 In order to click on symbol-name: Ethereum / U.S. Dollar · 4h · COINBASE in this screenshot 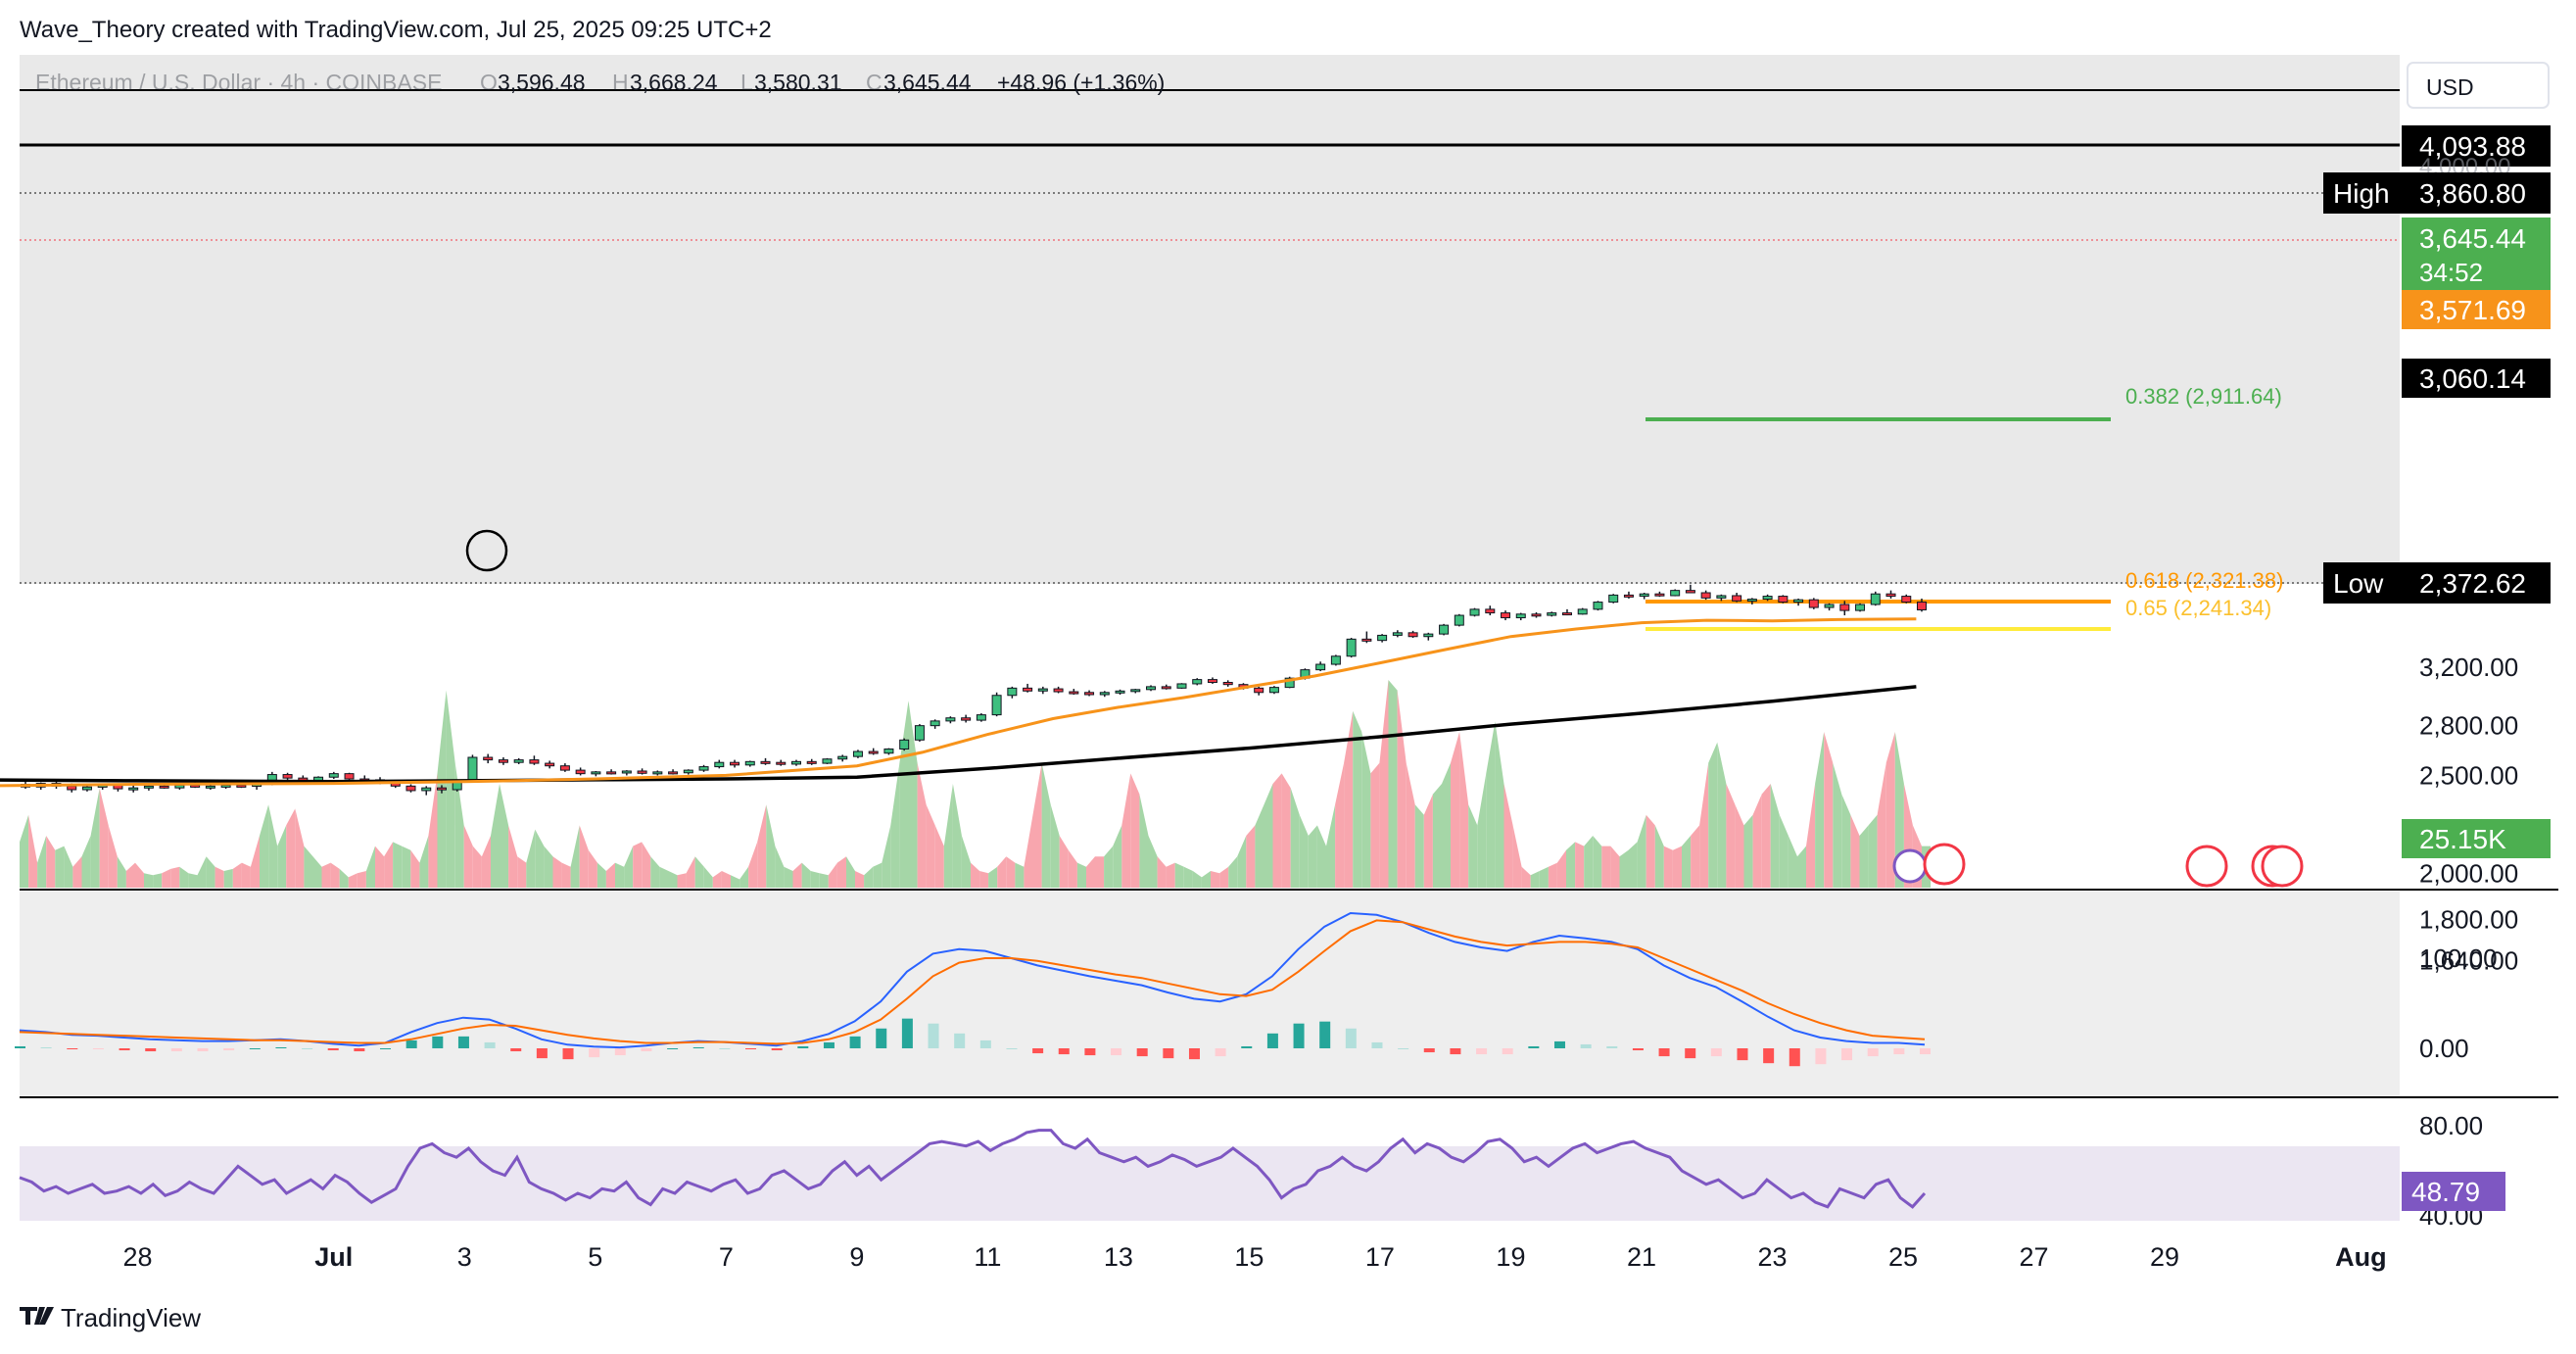, I will do `click(238, 82)`.